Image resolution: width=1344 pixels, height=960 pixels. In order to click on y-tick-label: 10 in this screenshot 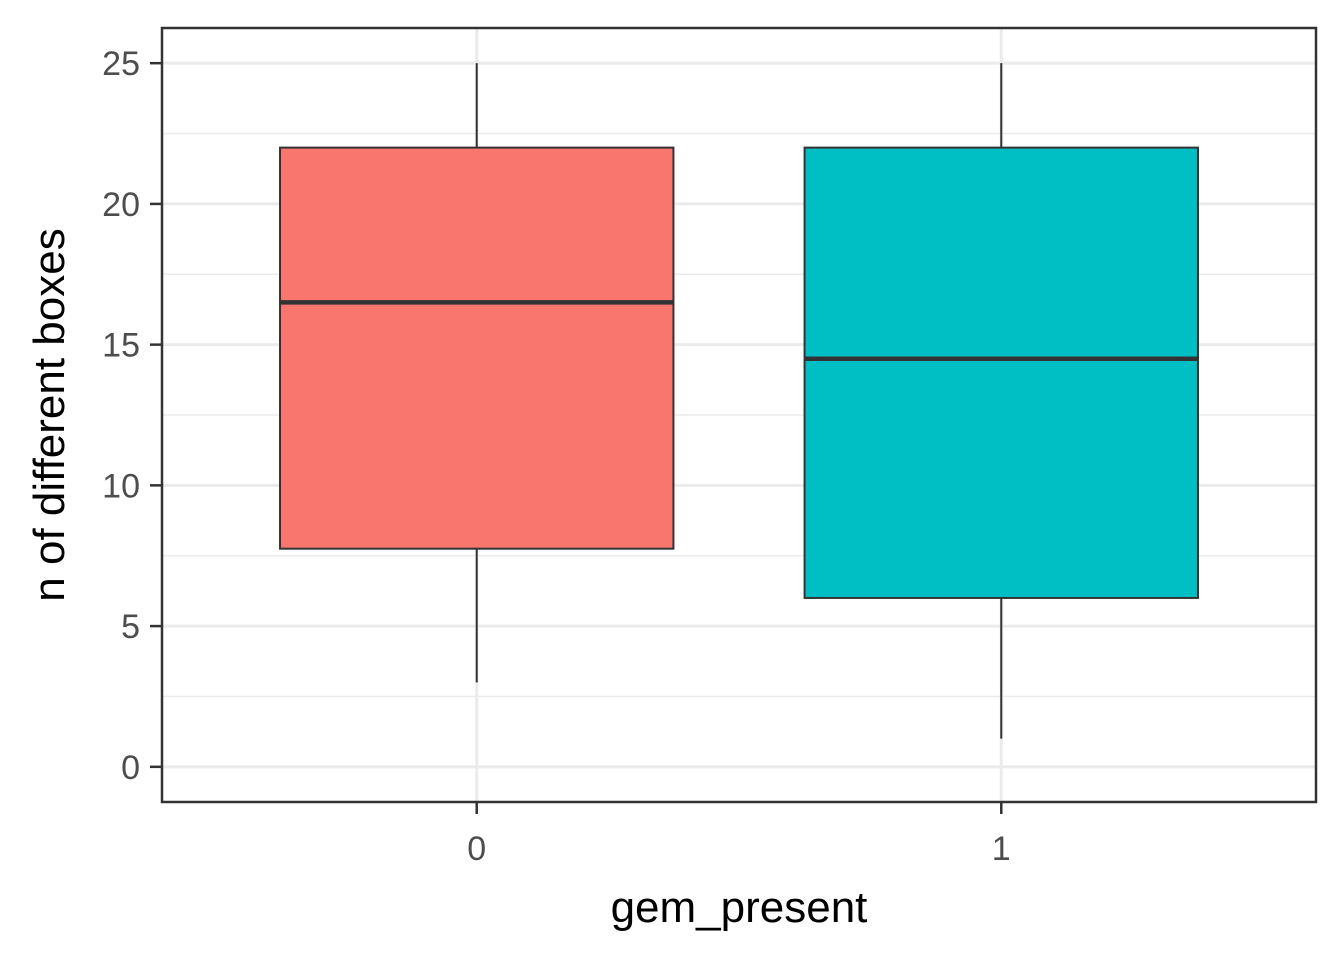, I will do `click(121, 486)`.